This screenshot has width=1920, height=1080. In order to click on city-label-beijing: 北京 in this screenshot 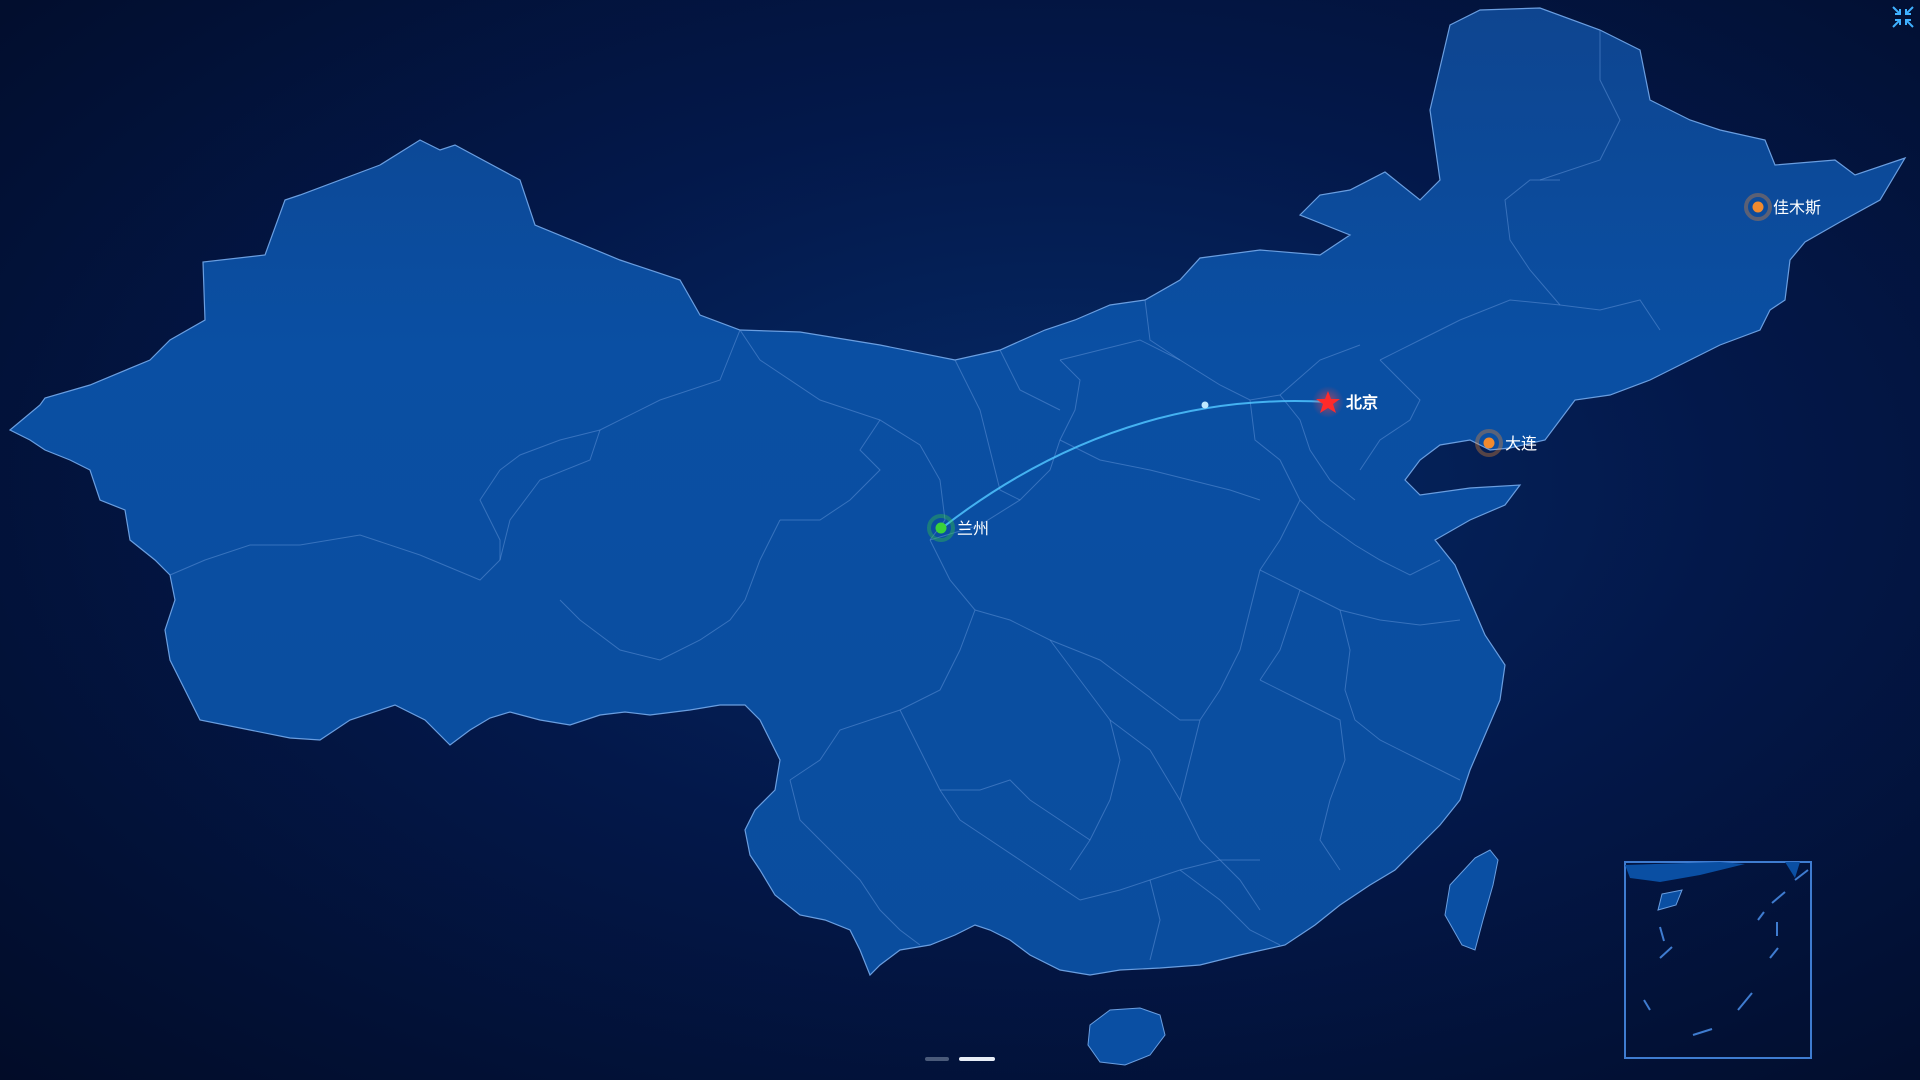, I will do `click(1362, 402)`.